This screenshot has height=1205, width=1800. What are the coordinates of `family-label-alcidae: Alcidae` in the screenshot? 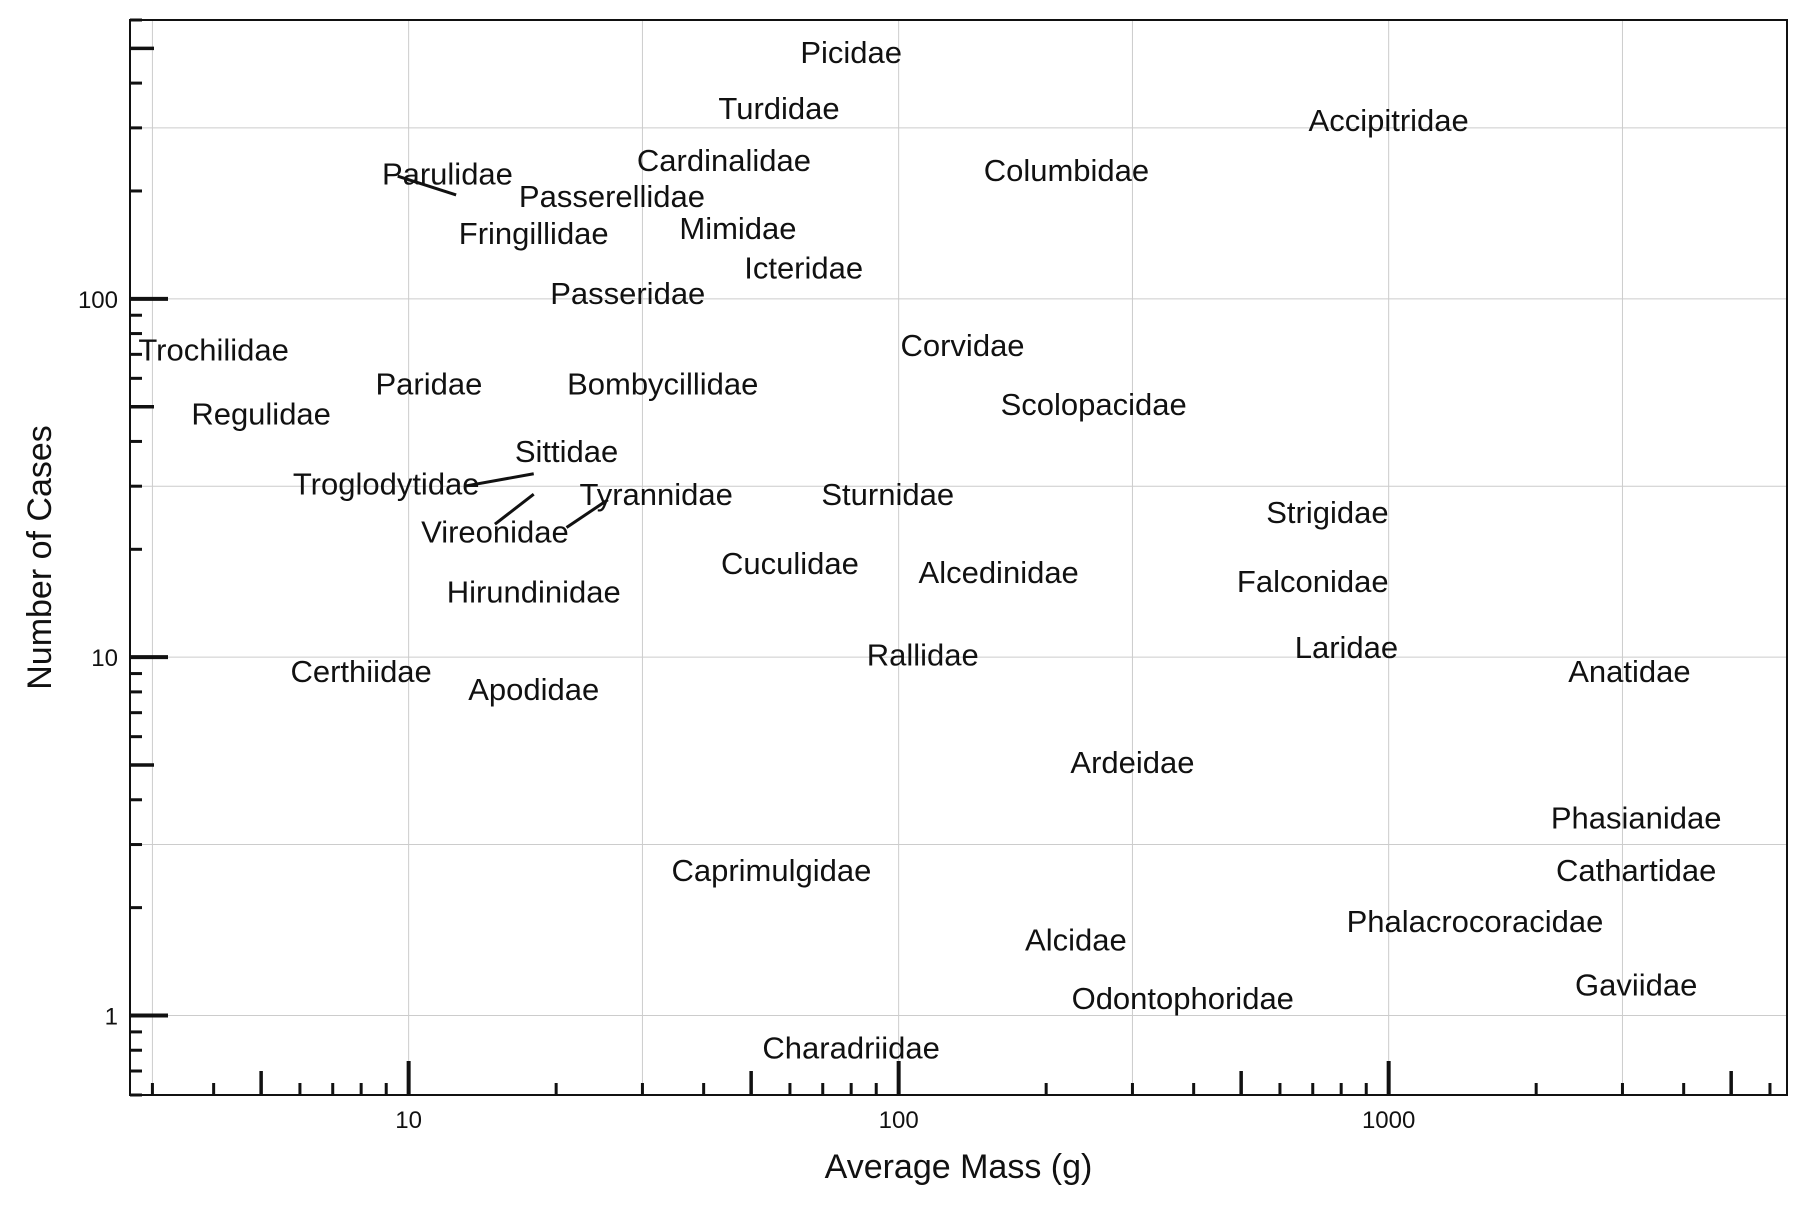 It's located at (1076, 940).